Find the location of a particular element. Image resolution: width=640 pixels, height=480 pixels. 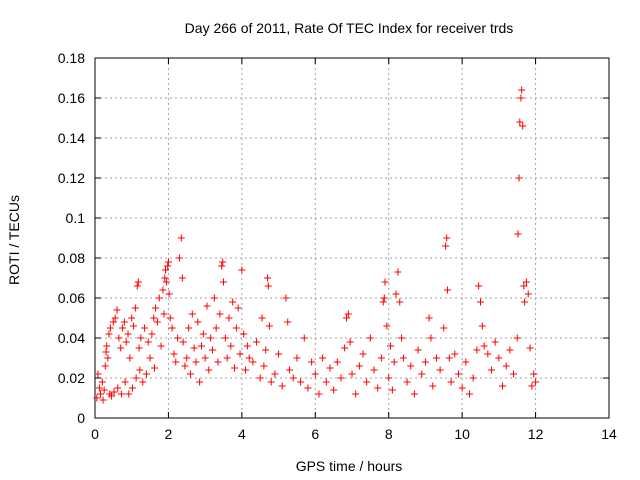

x-tick-label: 14 is located at coordinates (609, 434).